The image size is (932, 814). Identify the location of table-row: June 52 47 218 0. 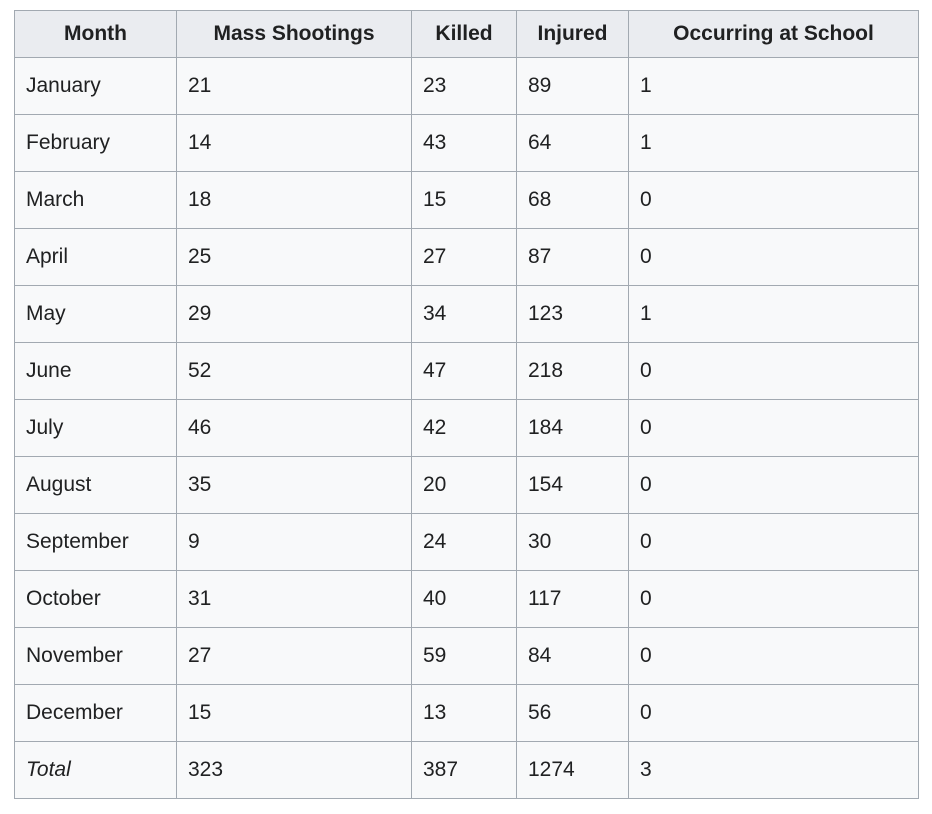
(466, 371).